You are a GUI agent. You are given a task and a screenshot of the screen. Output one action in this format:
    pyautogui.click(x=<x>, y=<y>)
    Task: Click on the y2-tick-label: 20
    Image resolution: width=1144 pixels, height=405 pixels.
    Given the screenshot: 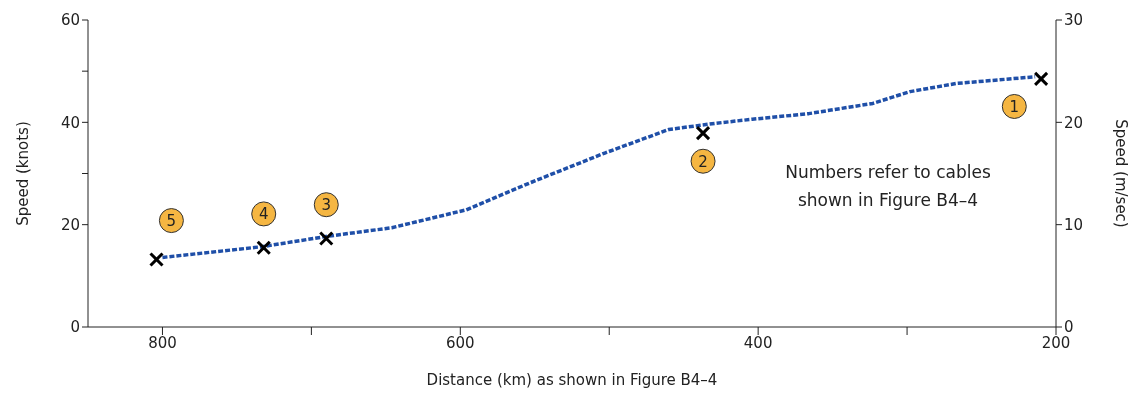 What is the action you would take?
    pyautogui.click(x=1074, y=122)
    